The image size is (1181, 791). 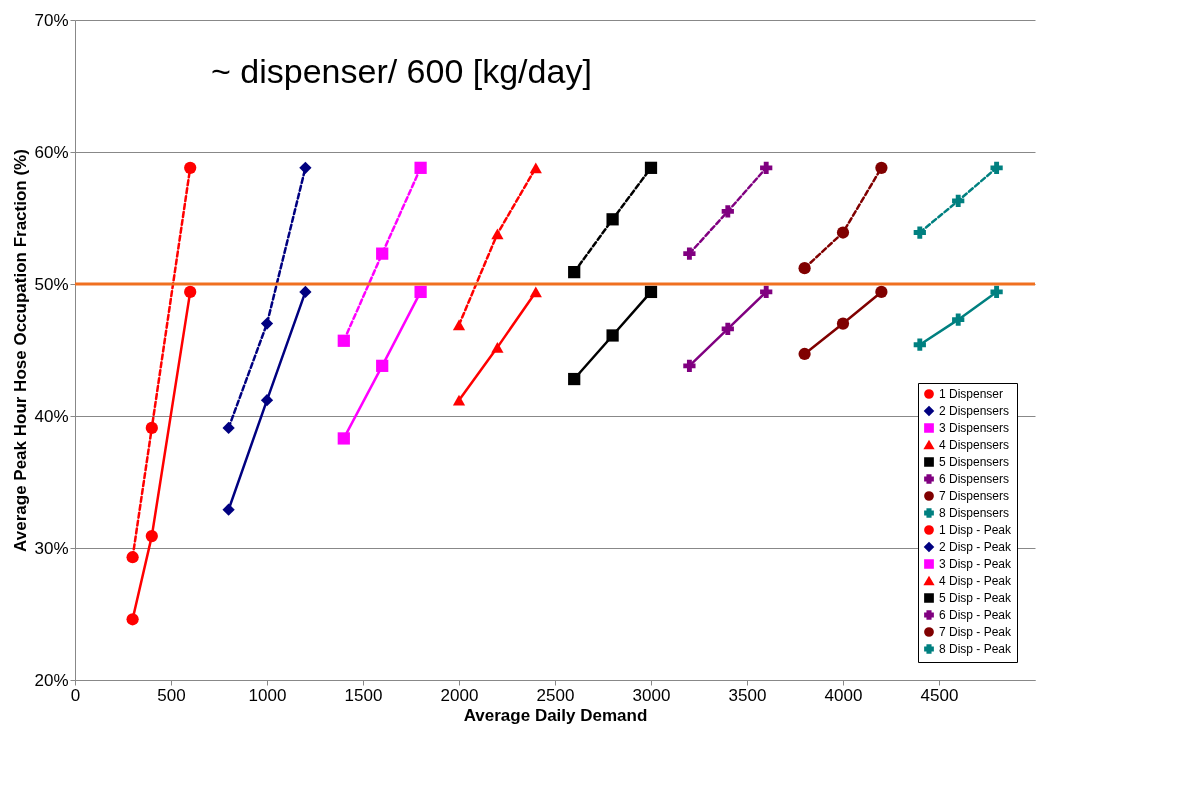 What do you see at coordinates (976, 598) in the screenshot?
I see `legend-label: 5 Disp - Peak` at bounding box center [976, 598].